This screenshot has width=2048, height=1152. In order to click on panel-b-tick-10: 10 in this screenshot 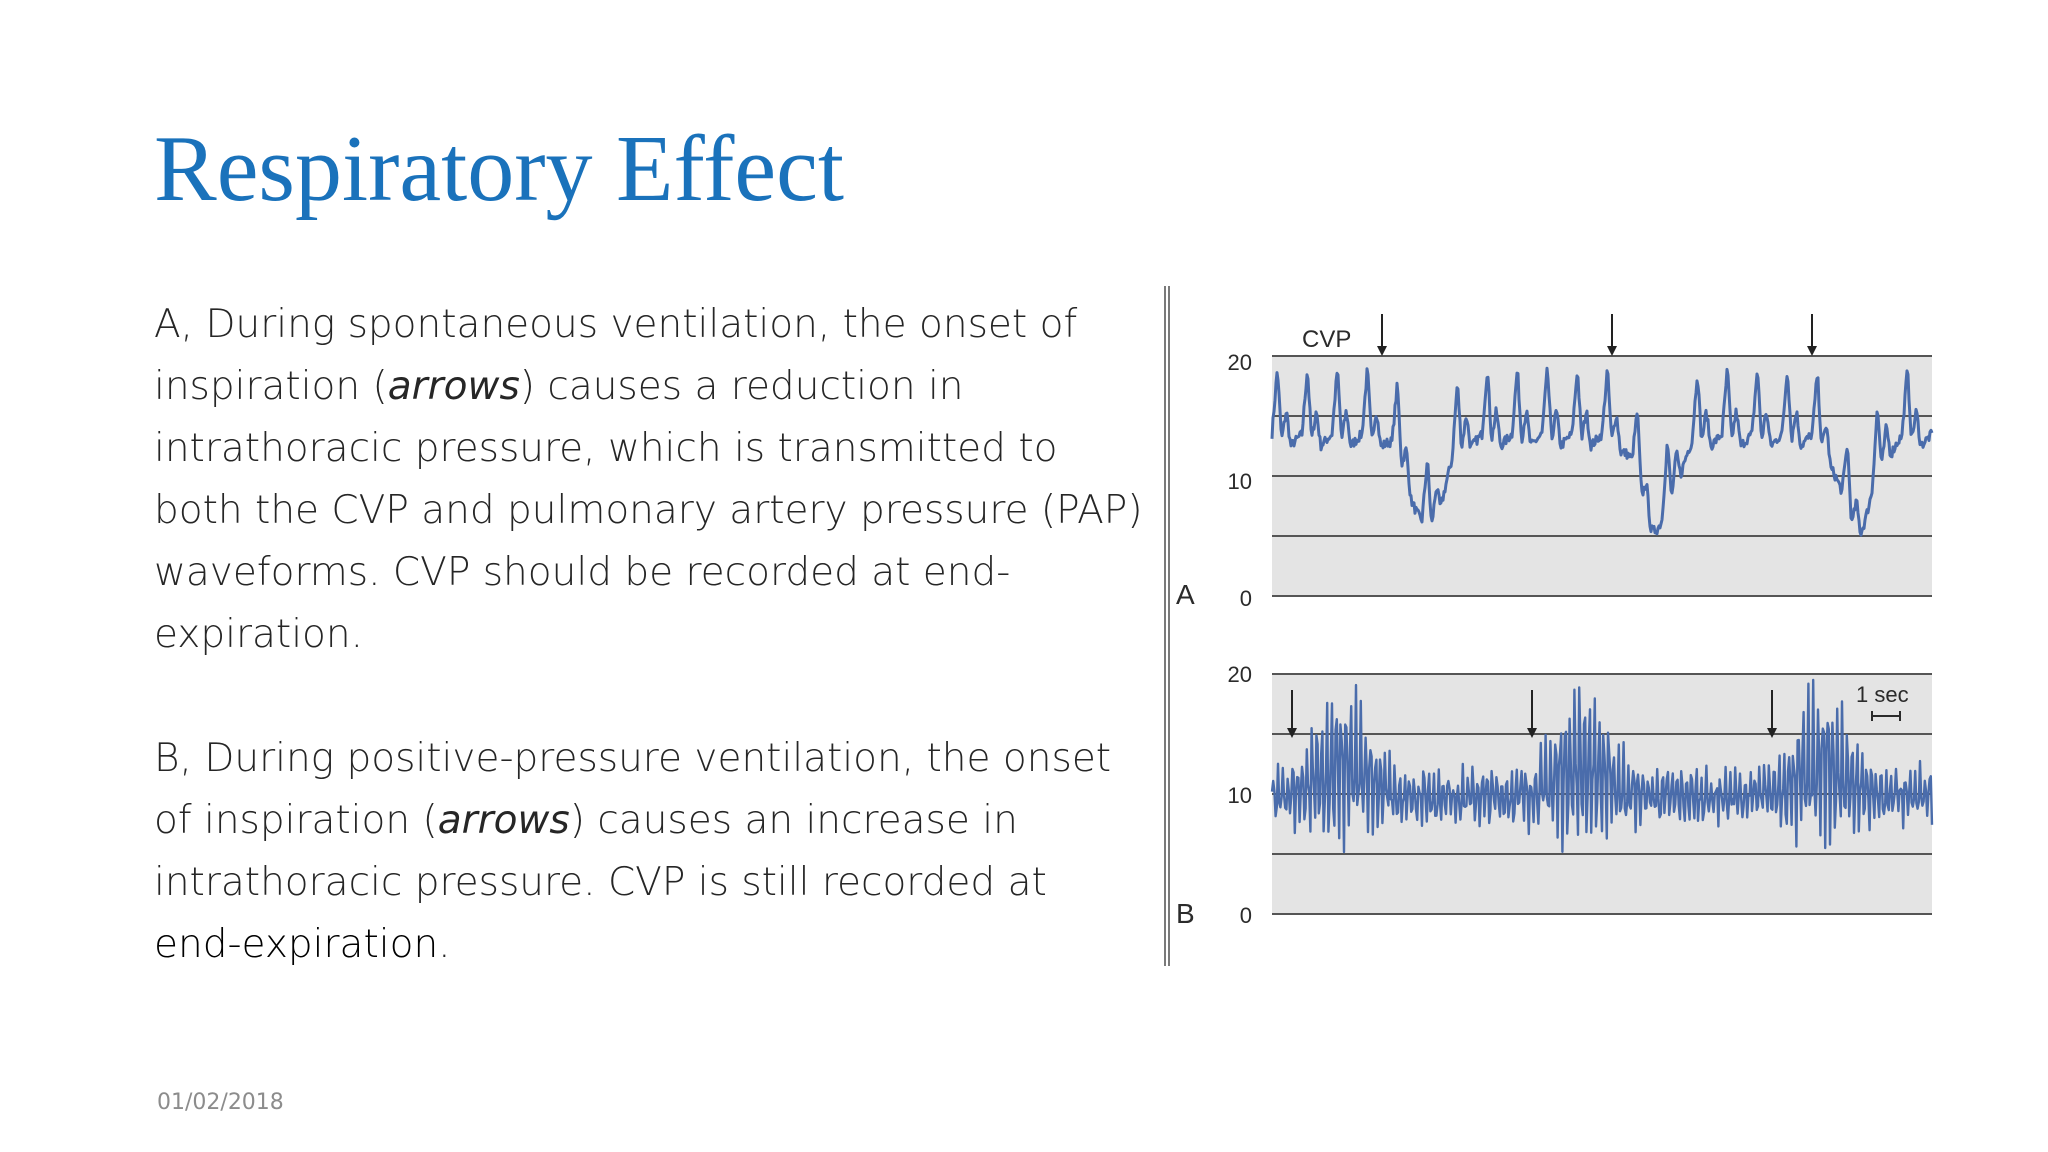, I will do `click(1240, 795)`.